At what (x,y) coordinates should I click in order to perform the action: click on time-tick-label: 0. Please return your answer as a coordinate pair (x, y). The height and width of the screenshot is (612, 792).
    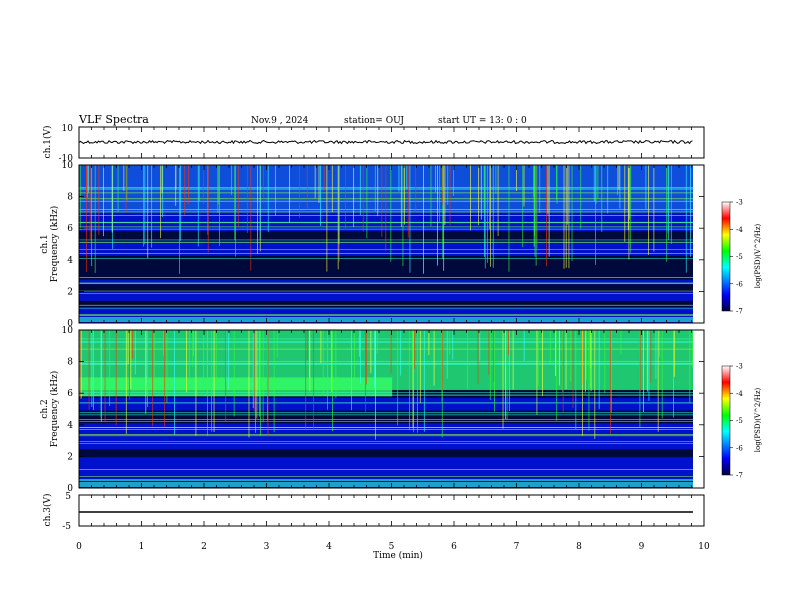
    Looking at the image, I should click on (79, 547).